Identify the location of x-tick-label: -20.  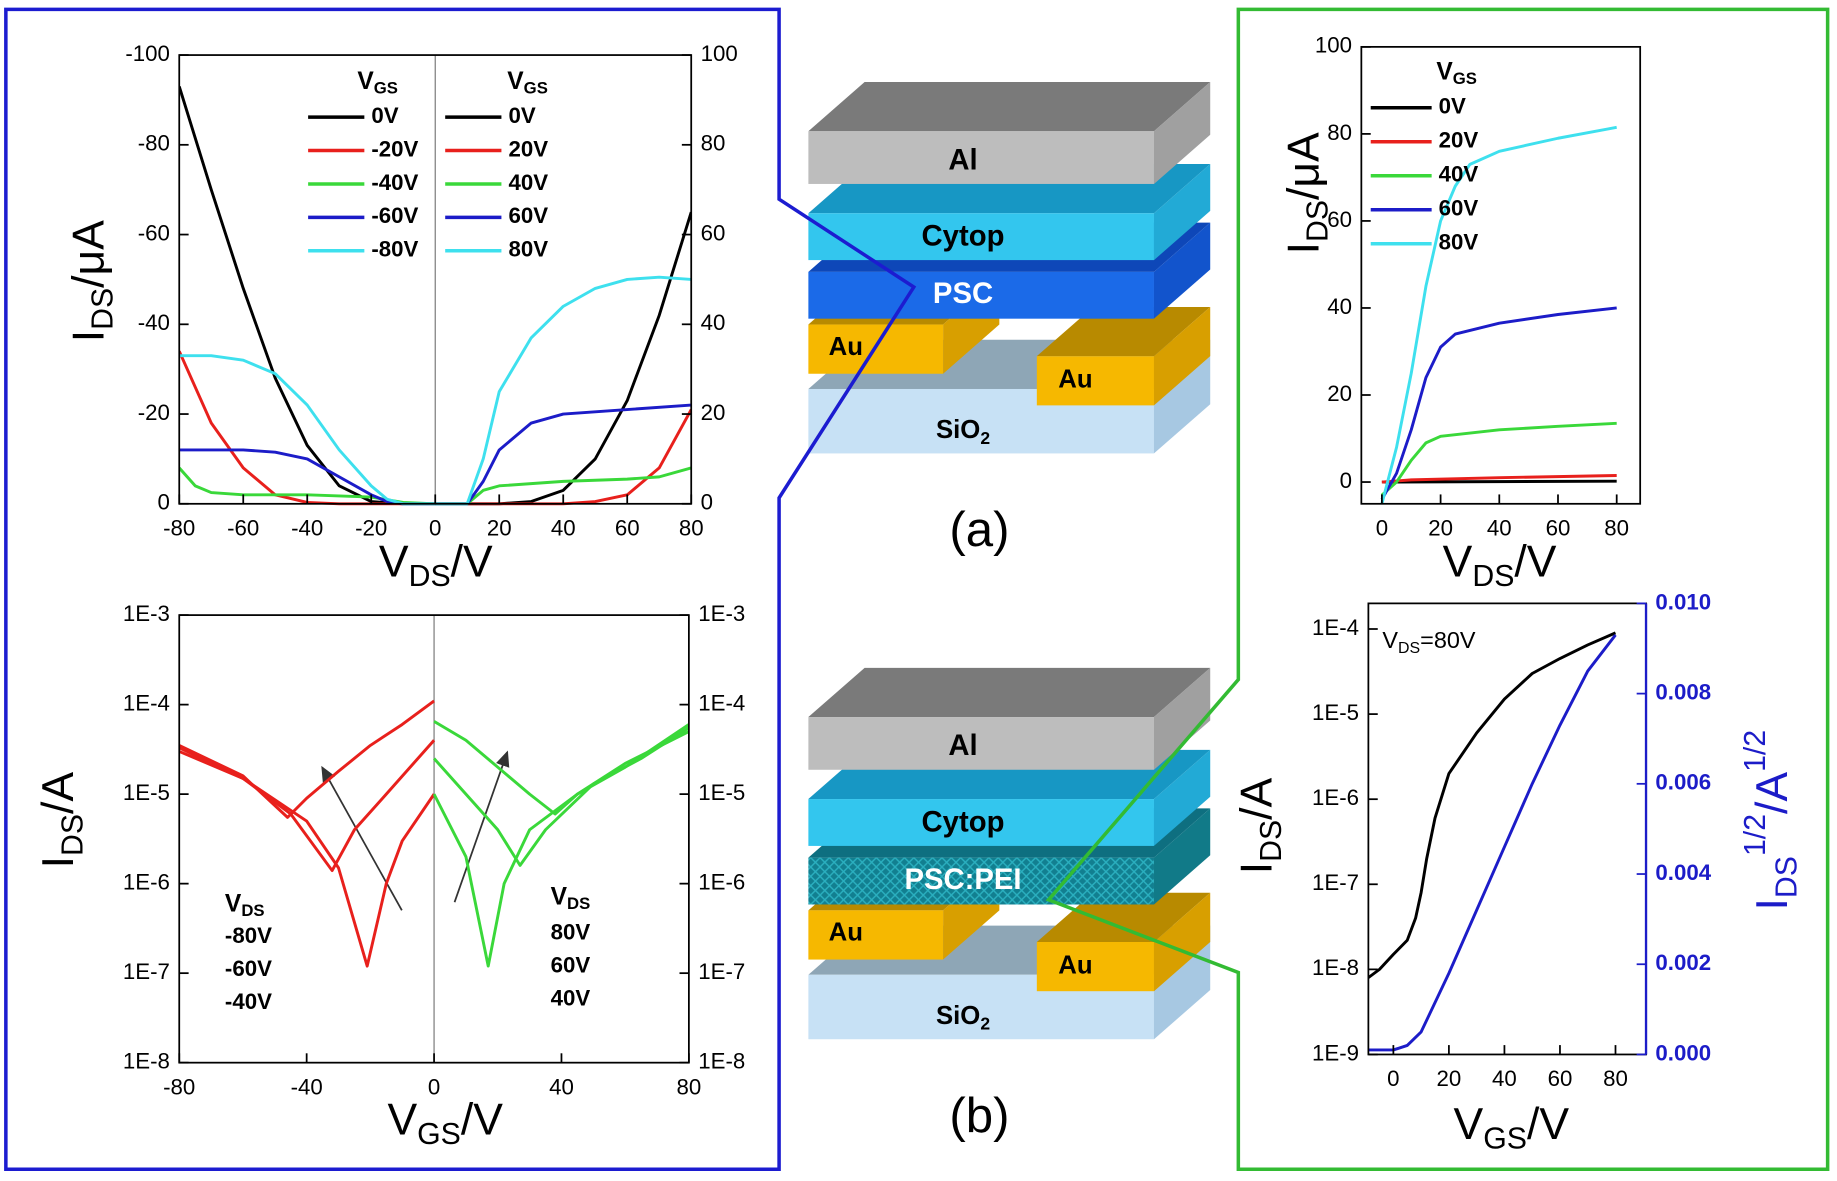
(371, 527).